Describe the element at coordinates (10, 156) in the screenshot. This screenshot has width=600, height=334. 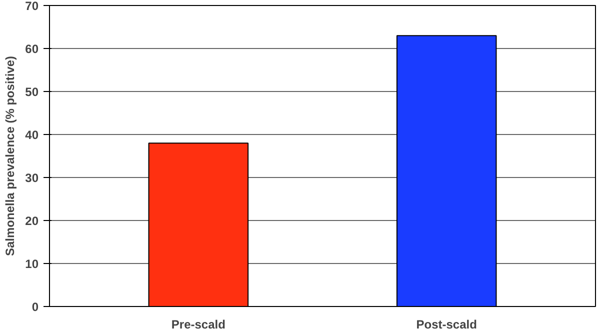
I see `y-axis-title: Salmonella prevalence (% positive)` at that location.